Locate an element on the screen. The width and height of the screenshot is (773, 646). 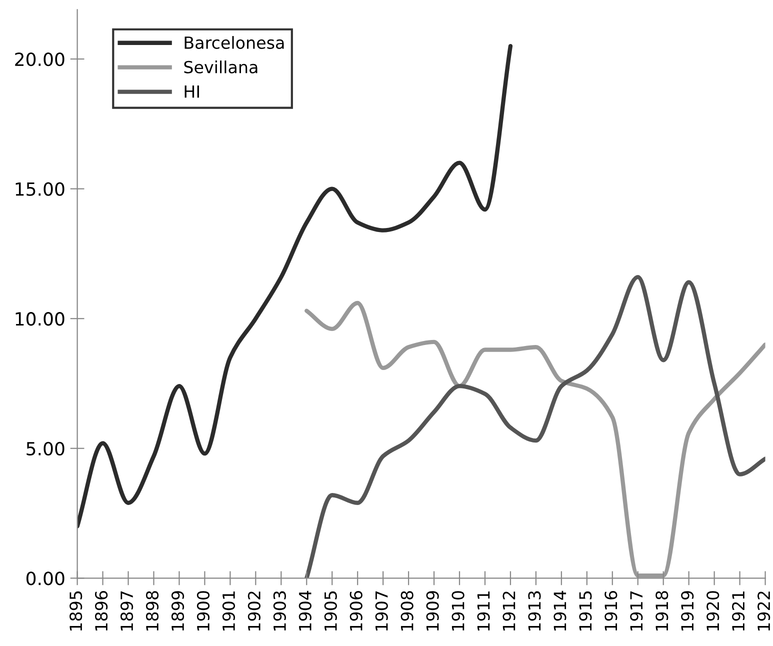
x-tick-label: 1898 is located at coordinates (152, 611).